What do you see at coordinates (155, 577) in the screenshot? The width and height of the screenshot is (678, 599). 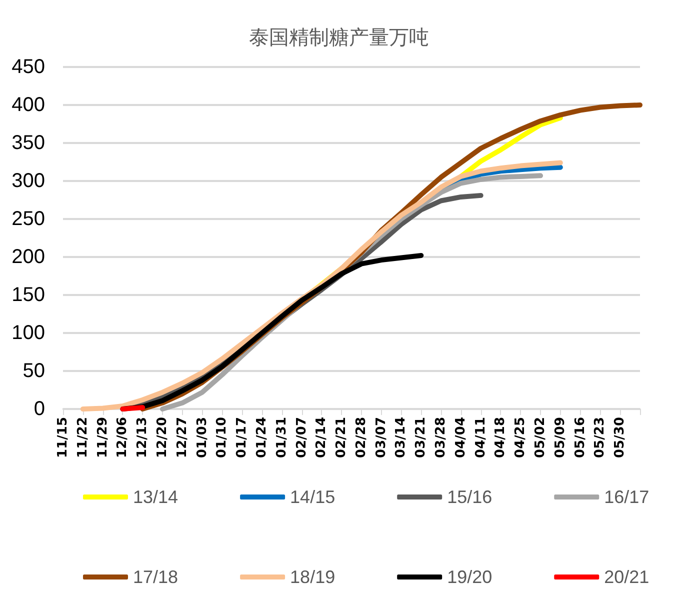 I see `legend-label: 17/18` at bounding box center [155, 577].